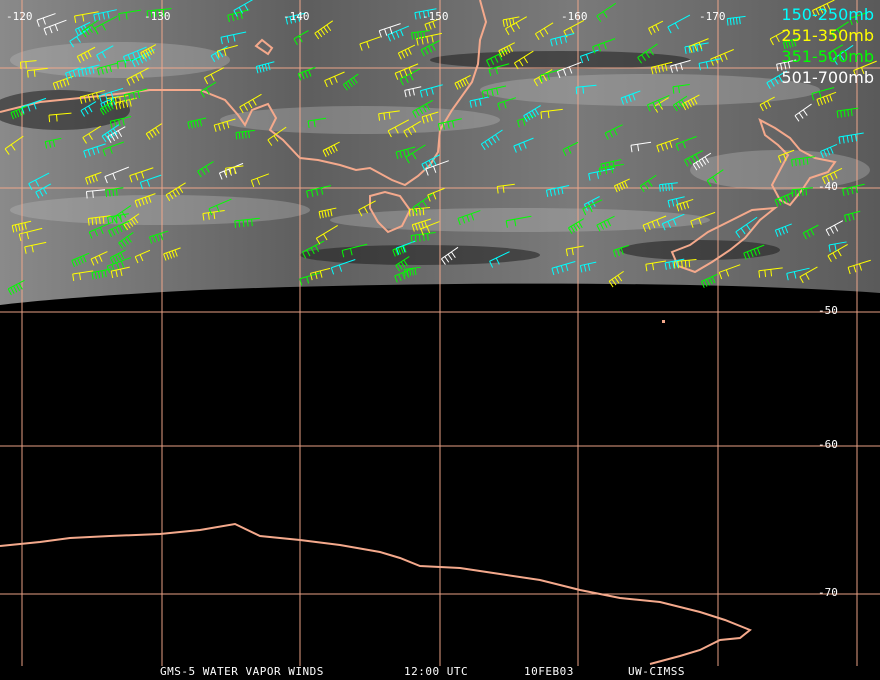  What do you see at coordinates (828, 186) in the screenshot?
I see `lat-label-40: -40` at bounding box center [828, 186].